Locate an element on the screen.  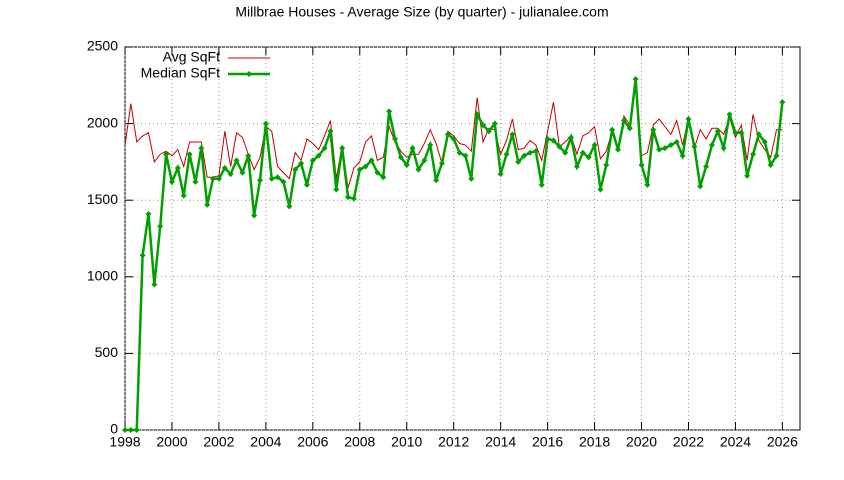
y-tick-label: 0 is located at coordinates (114, 429).